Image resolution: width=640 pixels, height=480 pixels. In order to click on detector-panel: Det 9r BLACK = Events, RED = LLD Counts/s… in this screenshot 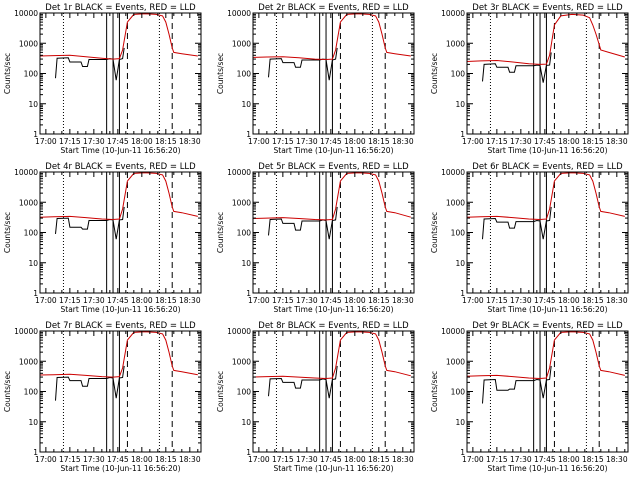, I will do `click(529, 397)`.